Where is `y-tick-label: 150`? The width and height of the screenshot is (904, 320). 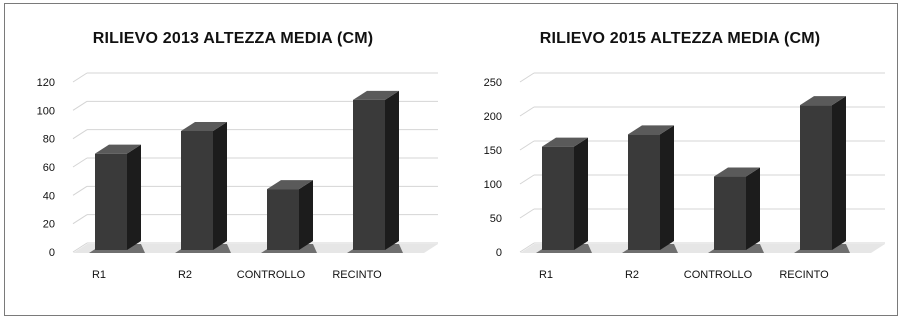
y-tick-label: 150 is located at coordinates (493, 151).